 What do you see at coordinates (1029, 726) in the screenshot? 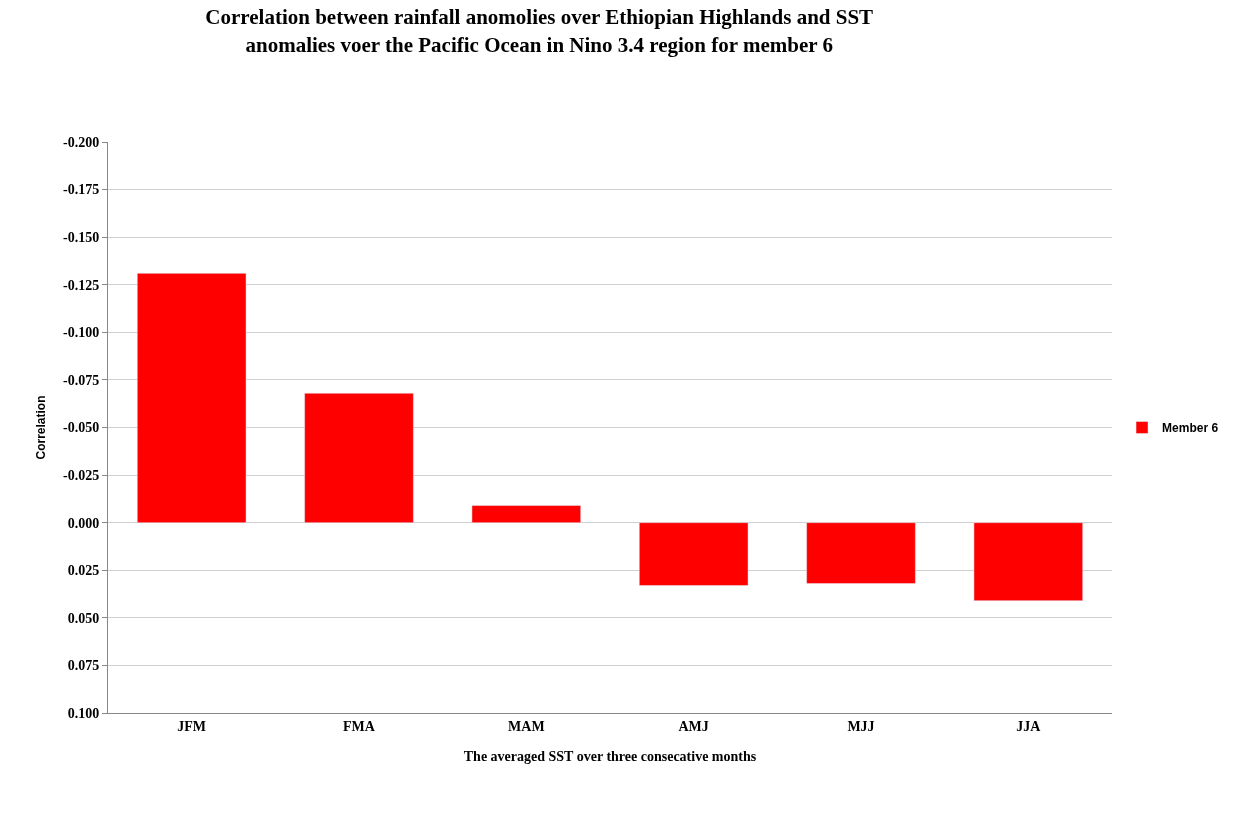
I see `x-tick-label: JJA` at bounding box center [1029, 726].